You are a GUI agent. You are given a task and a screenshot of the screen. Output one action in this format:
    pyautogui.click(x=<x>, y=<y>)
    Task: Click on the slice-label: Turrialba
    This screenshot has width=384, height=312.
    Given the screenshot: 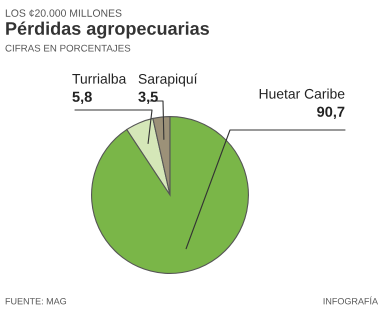 What is the action you would take?
    pyautogui.click(x=99, y=79)
    